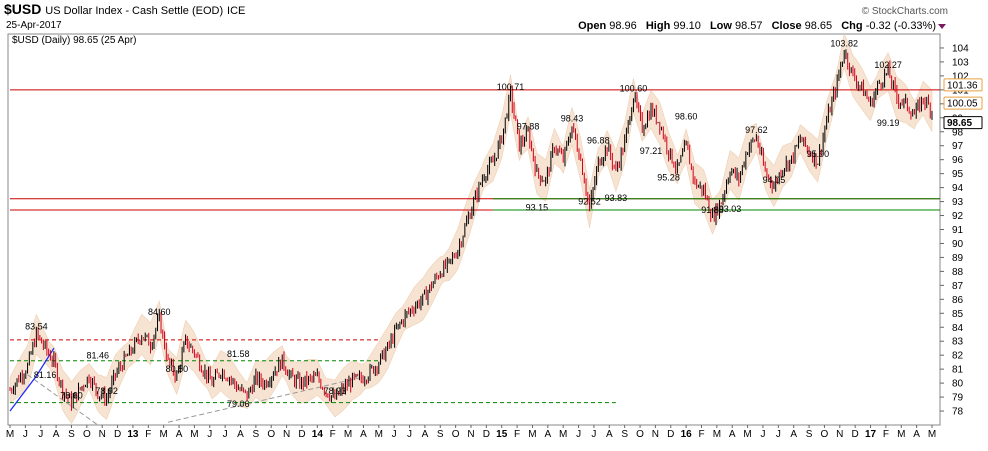 The width and height of the screenshot is (988, 451). I want to click on low-value: 98.57, so click(749, 26).